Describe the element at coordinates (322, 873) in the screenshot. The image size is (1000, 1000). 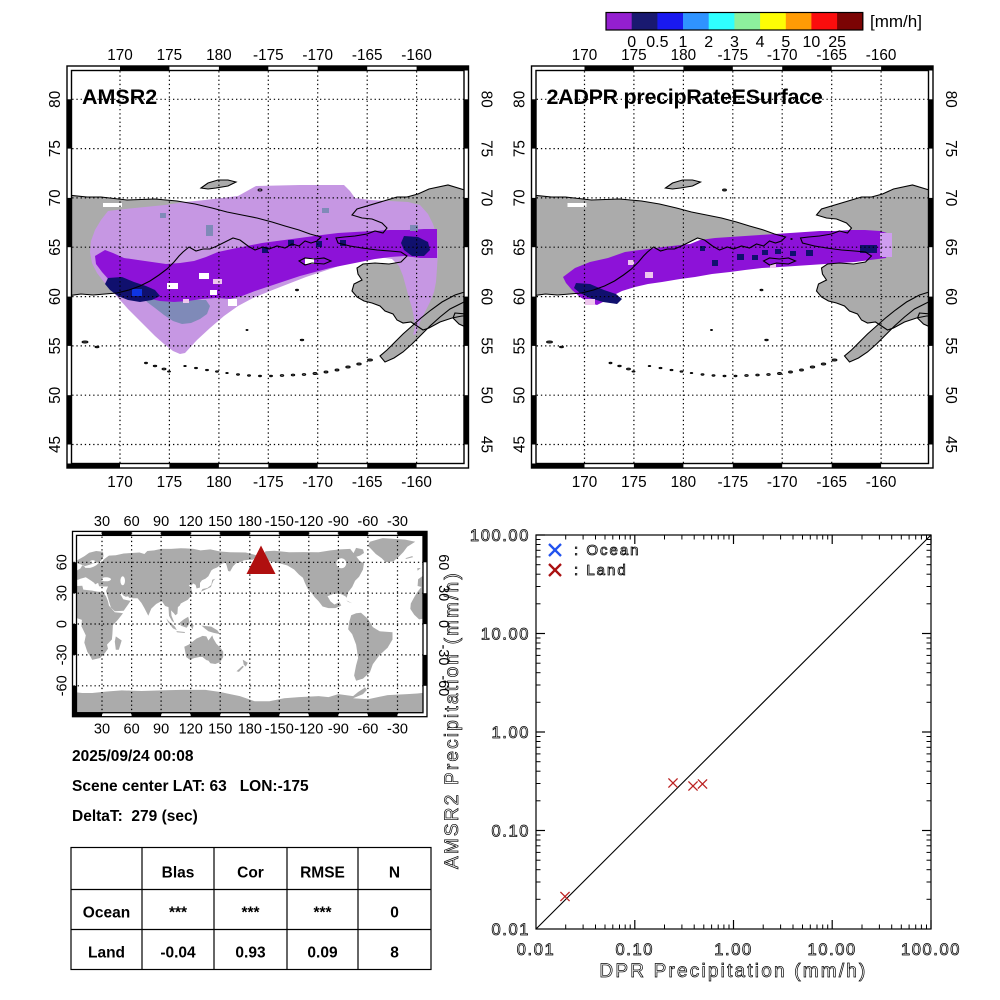
I see `svg-text: RMSE` at that location.